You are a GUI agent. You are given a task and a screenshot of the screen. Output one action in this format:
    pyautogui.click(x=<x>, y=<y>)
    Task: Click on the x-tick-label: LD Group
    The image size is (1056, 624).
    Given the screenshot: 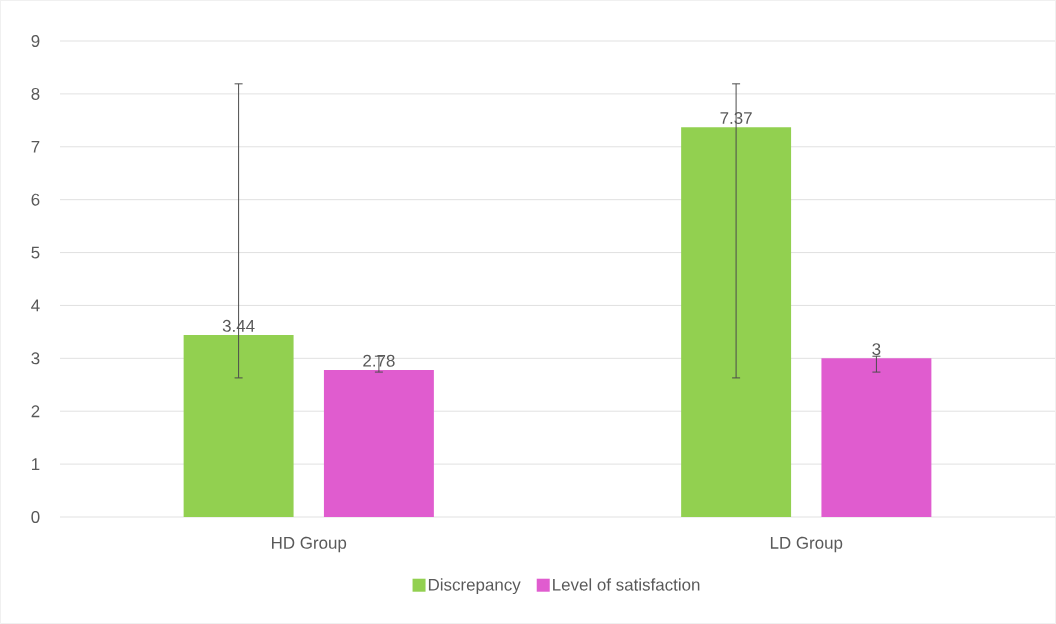 What is the action you would take?
    pyautogui.click(x=806, y=544)
    